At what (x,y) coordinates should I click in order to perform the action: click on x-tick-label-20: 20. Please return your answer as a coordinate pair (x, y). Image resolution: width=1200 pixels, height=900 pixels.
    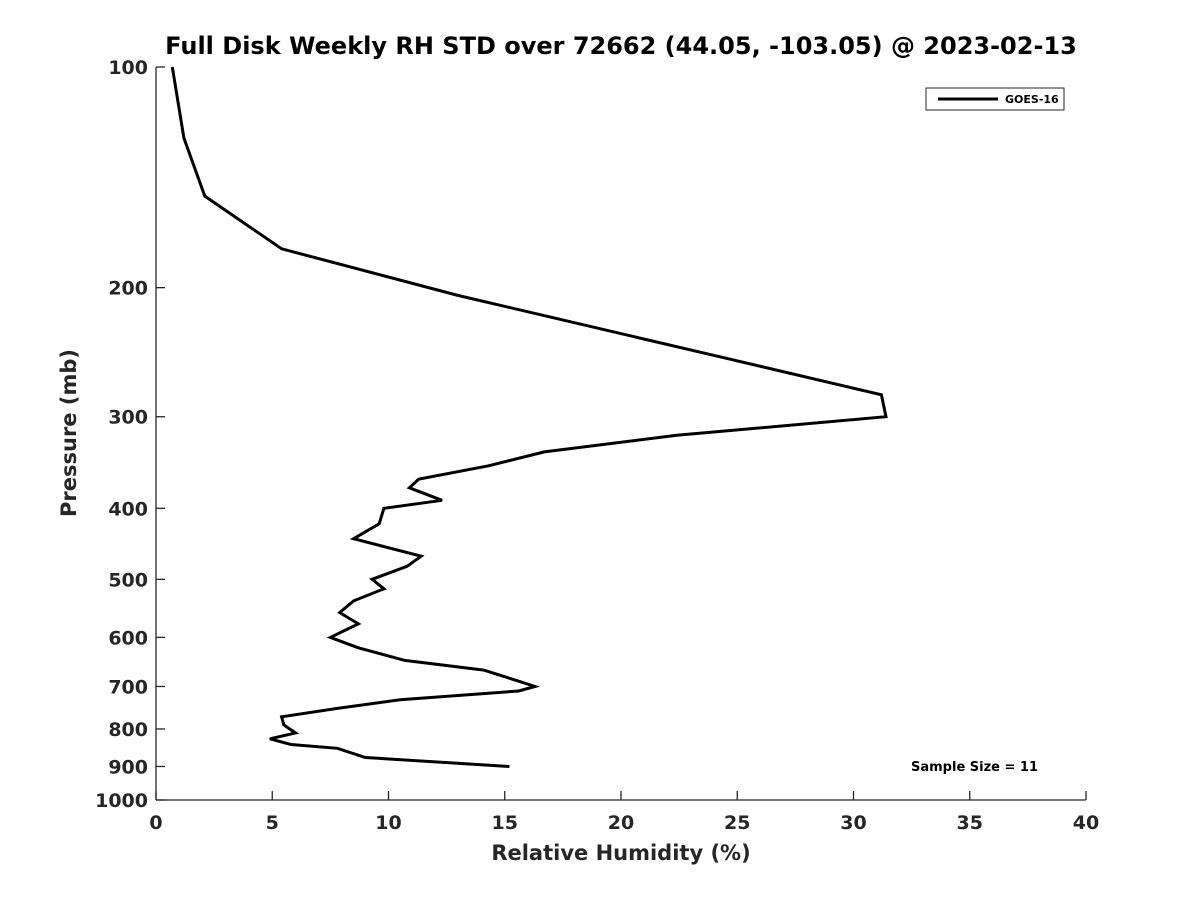
    Looking at the image, I should click on (621, 823).